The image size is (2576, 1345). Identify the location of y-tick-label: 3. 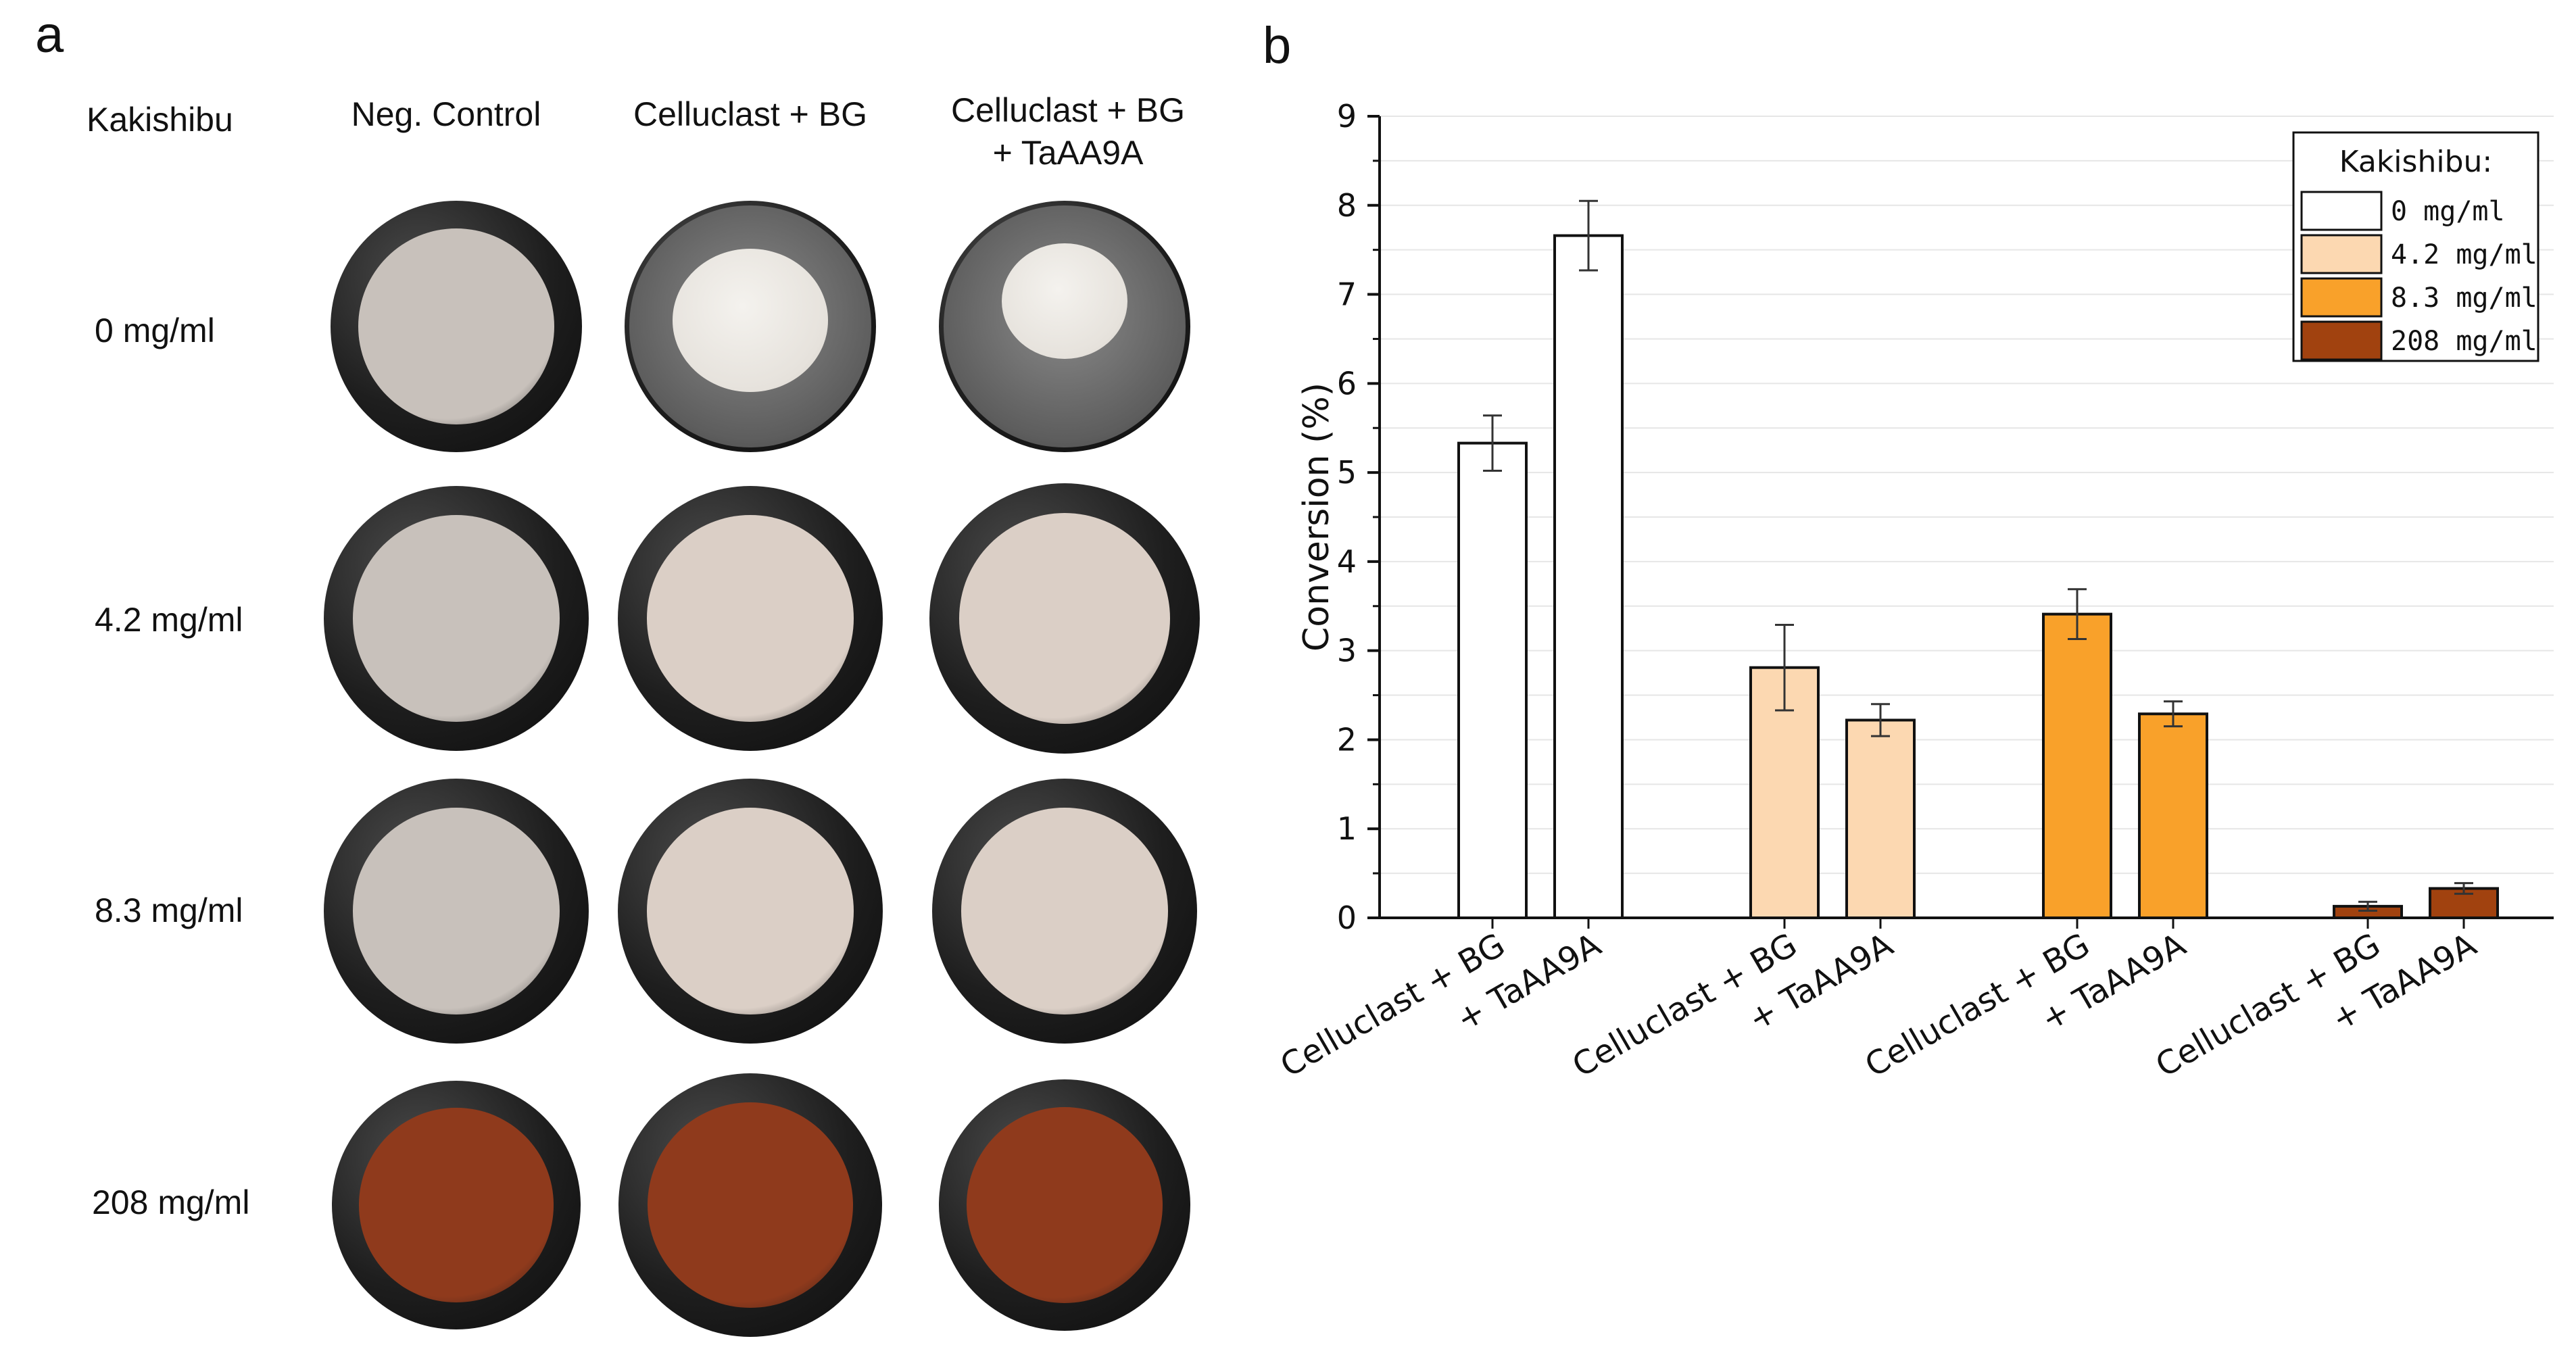
(1347, 651).